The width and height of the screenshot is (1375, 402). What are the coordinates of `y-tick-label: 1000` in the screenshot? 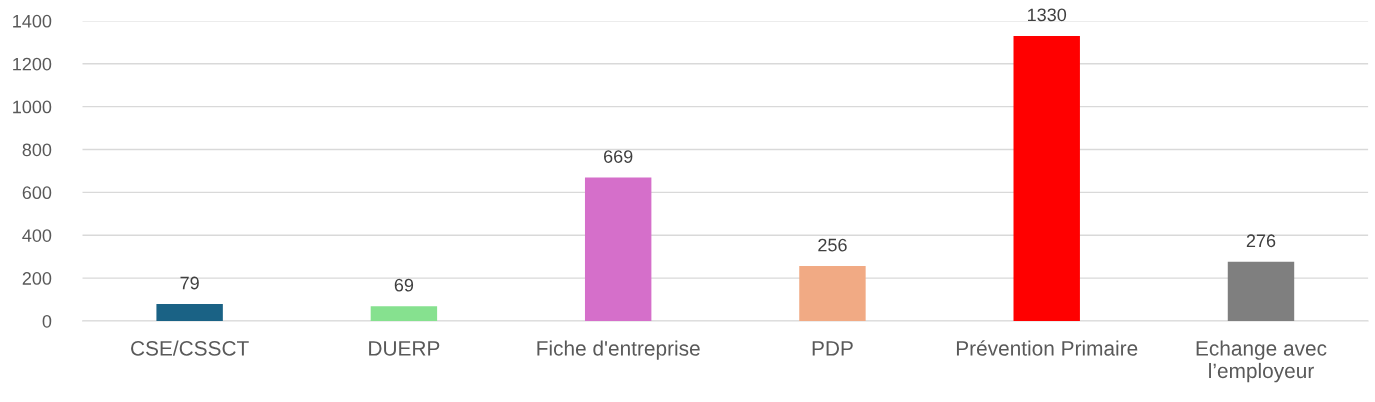 It's located at (32, 107).